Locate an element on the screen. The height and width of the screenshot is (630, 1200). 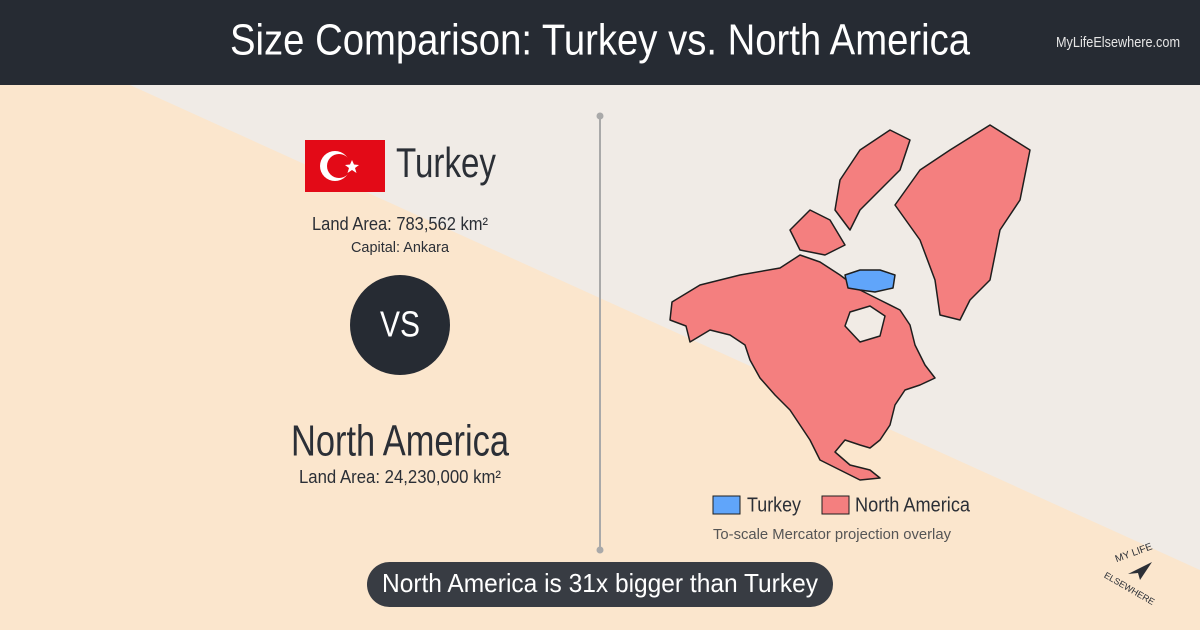
vs-text: VS is located at coordinates (400, 324).